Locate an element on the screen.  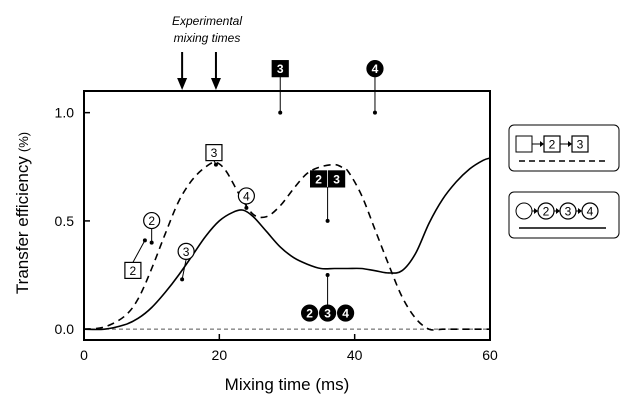
glyph-circle-filled: 2 is located at coordinates (310, 313).